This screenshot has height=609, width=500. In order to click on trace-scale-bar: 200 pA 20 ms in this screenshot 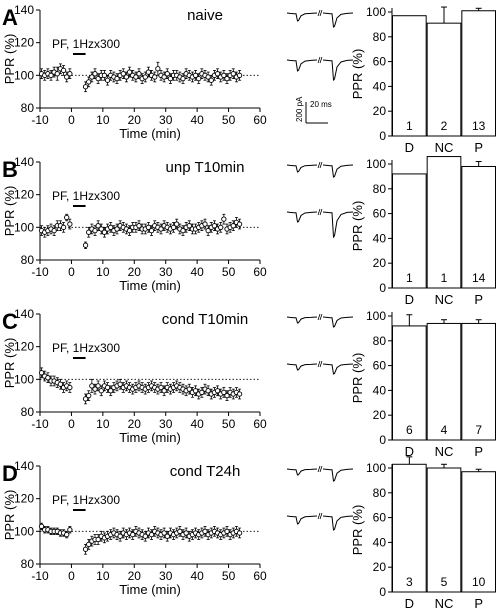, I will do `click(313, 110)`.